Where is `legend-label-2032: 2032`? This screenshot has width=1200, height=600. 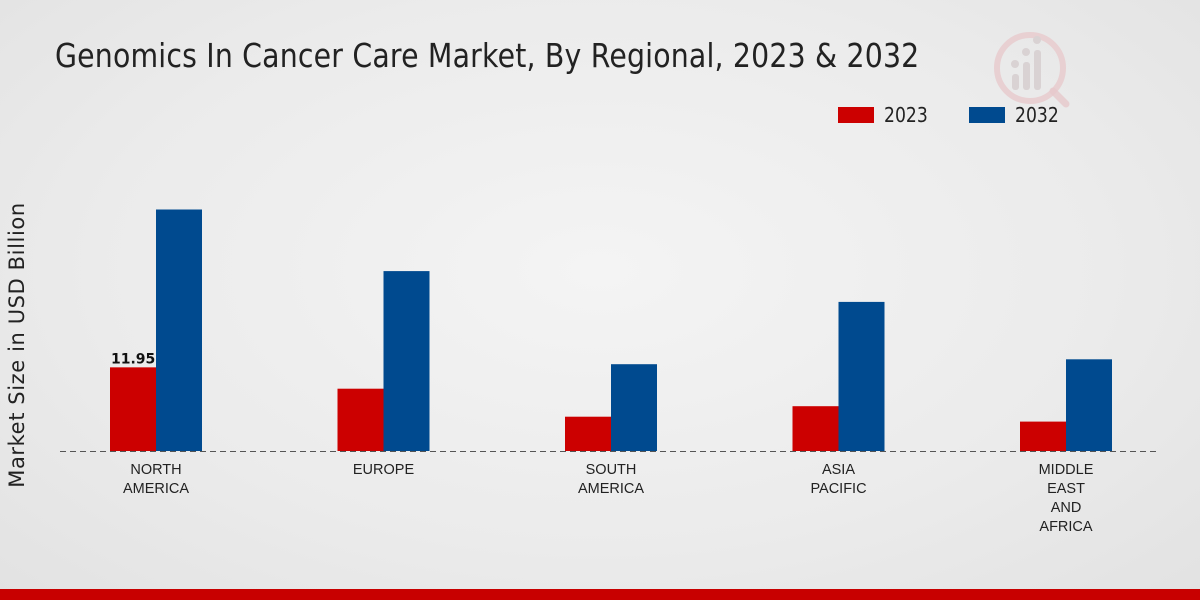
legend-label-2032: 2032 is located at coordinates (1036, 115).